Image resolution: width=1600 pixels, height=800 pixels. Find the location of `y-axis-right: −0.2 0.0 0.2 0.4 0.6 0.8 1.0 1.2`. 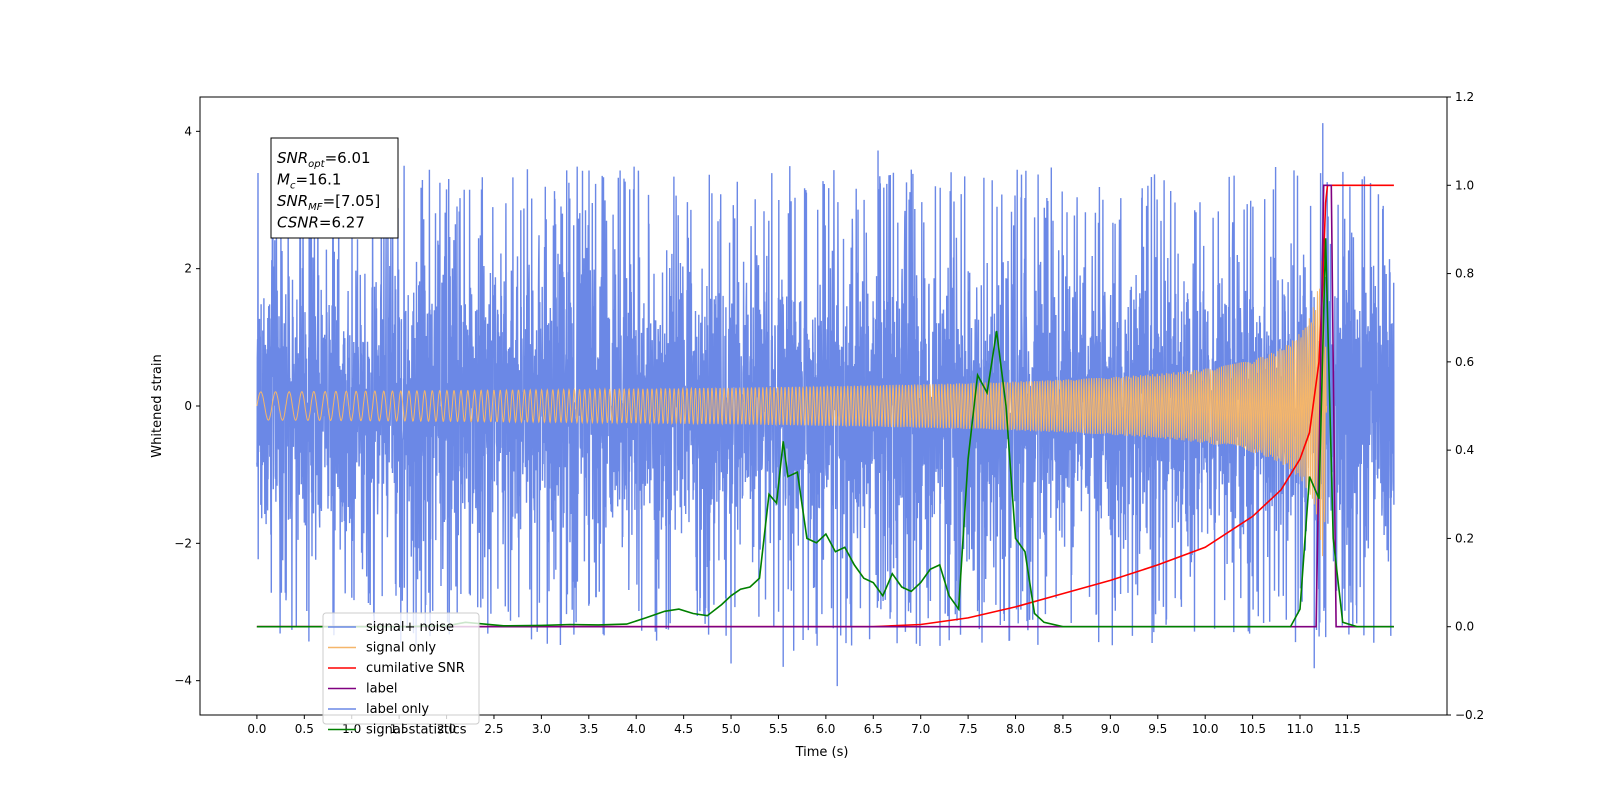

y-axis-right: −0.2 0.0 0.2 0.4 0.6 0.8 1.0 1.2 is located at coordinates (1465, 406).